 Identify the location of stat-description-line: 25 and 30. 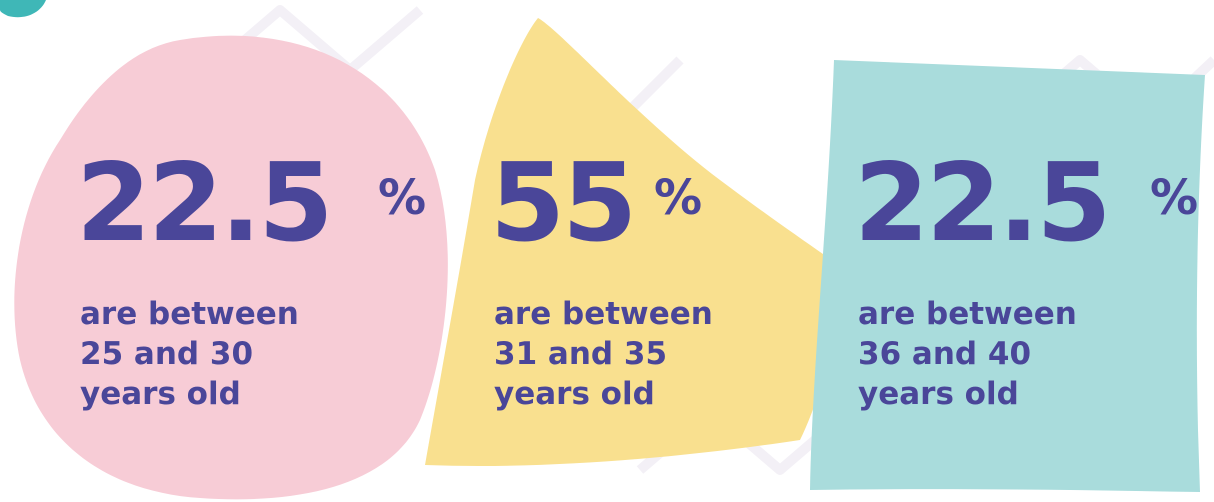
(167, 354).